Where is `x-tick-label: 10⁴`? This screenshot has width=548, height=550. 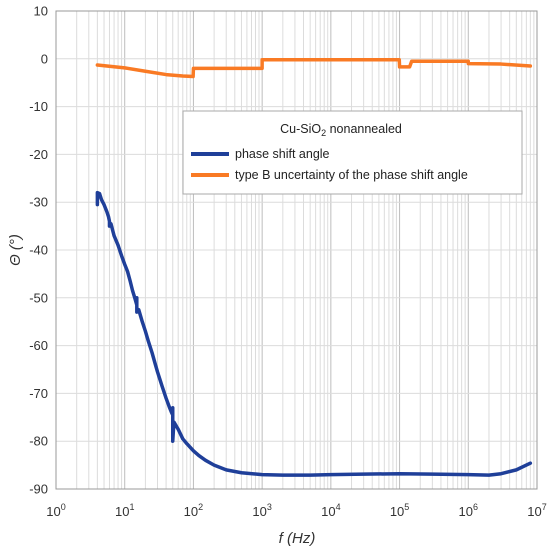 x-tick-label: 10⁴ is located at coordinates (330, 510).